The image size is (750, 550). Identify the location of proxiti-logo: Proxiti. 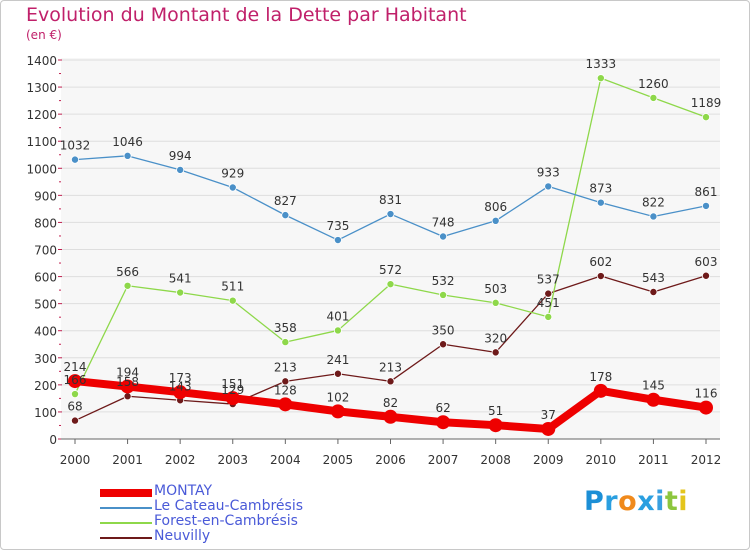
(636, 501).